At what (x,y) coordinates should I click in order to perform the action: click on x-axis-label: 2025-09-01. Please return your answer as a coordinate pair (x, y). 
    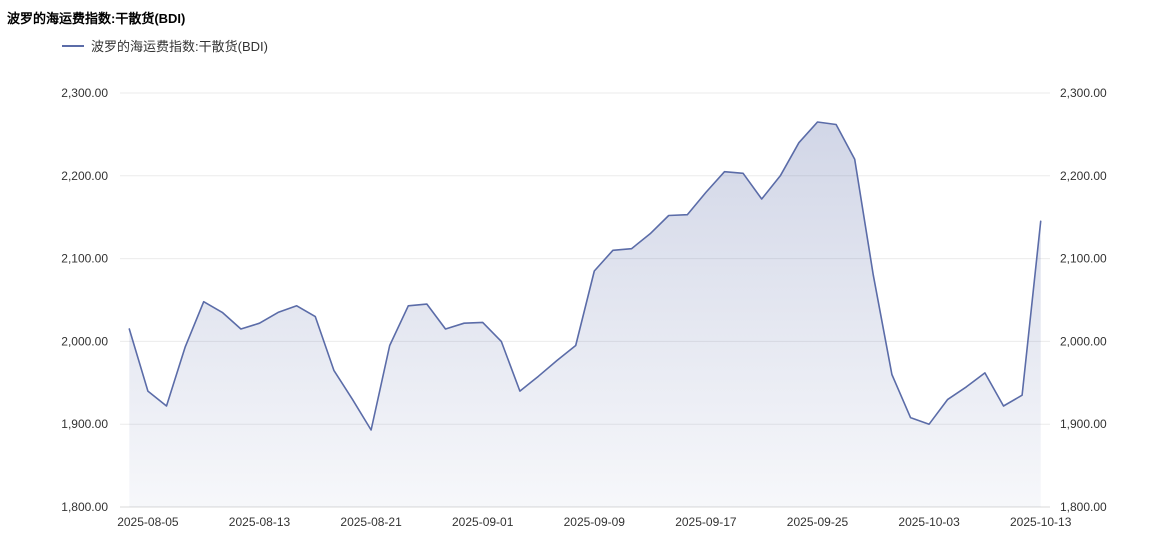
    Looking at the image, I should click on (483, 522).